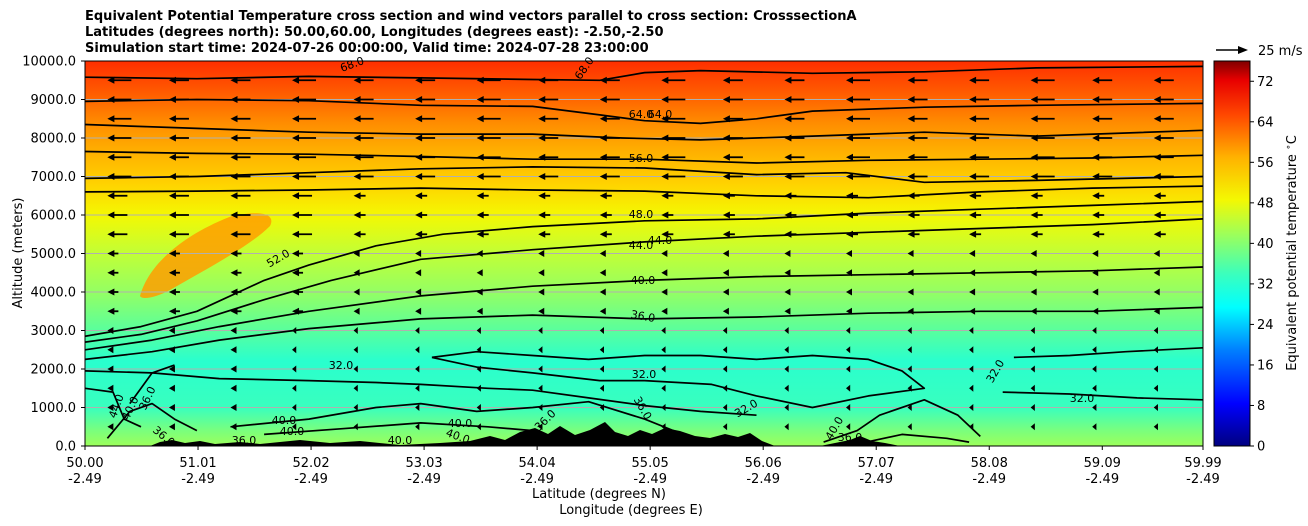 Image resolution: width=1308 pixels, height=526 pixels. What do you see at coordinates (65, 447) in the screenshot?
I see `y-tick-label: 0.0` at bounding box center [65, 447].